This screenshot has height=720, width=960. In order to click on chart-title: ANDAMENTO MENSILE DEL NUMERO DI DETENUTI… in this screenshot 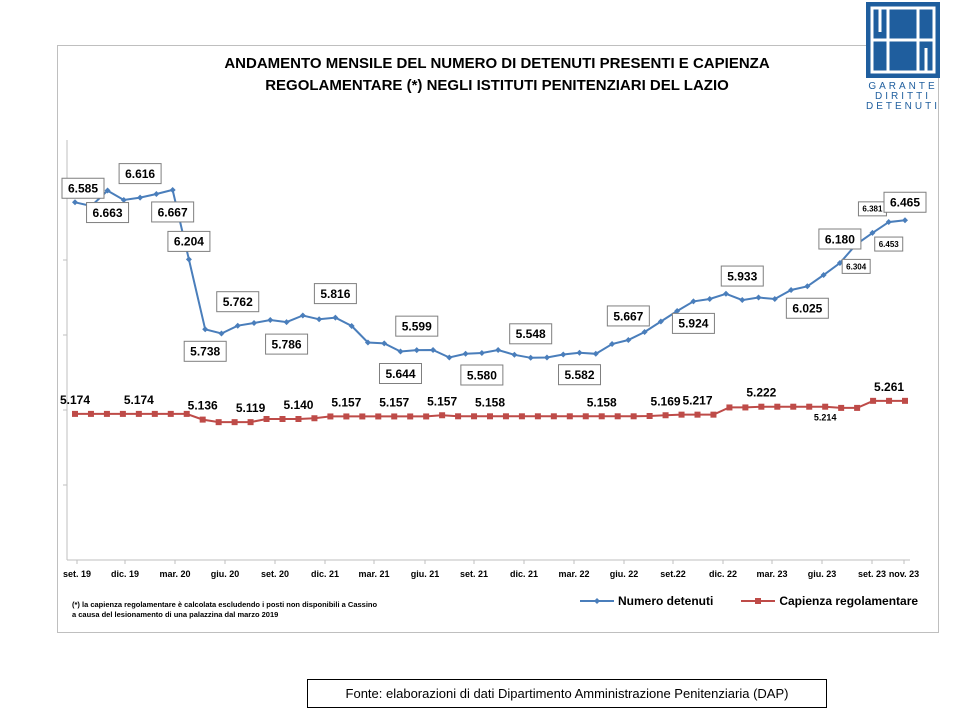, I will do `click(497, 75)`.